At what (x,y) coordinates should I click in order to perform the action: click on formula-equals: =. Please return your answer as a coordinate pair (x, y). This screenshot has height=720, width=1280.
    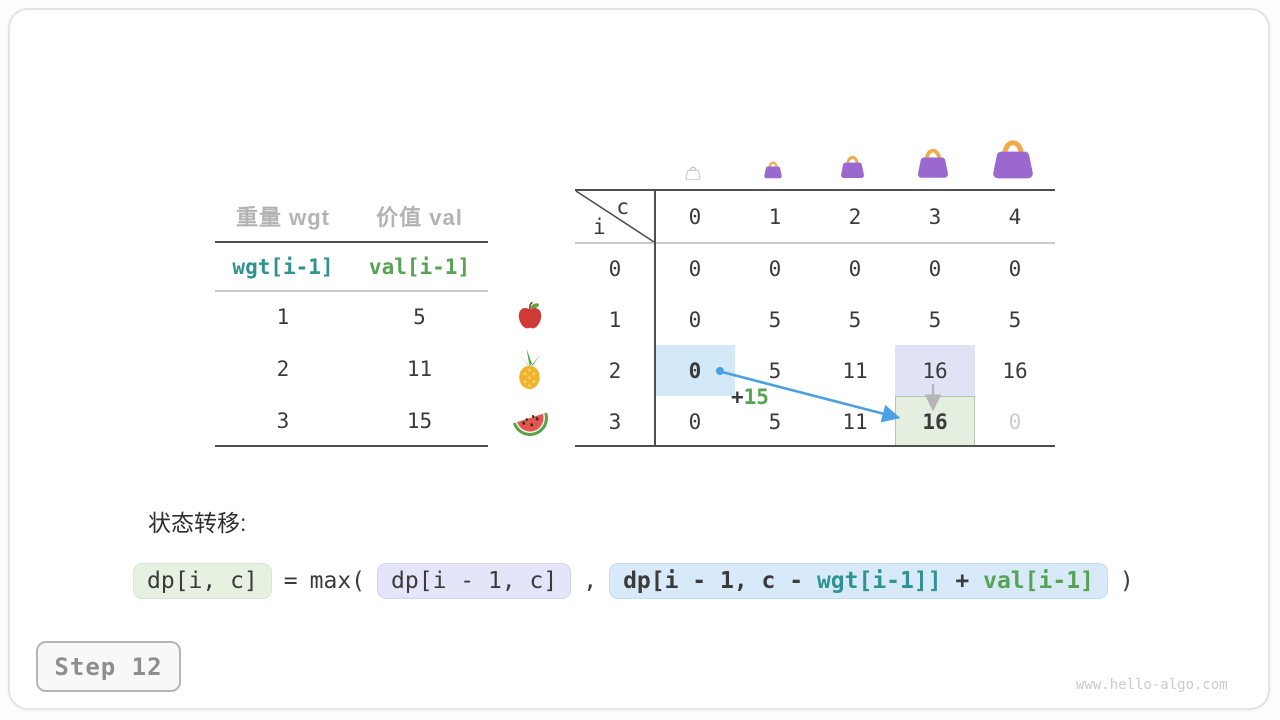
    Looking at the image, I should click on (290, 581).